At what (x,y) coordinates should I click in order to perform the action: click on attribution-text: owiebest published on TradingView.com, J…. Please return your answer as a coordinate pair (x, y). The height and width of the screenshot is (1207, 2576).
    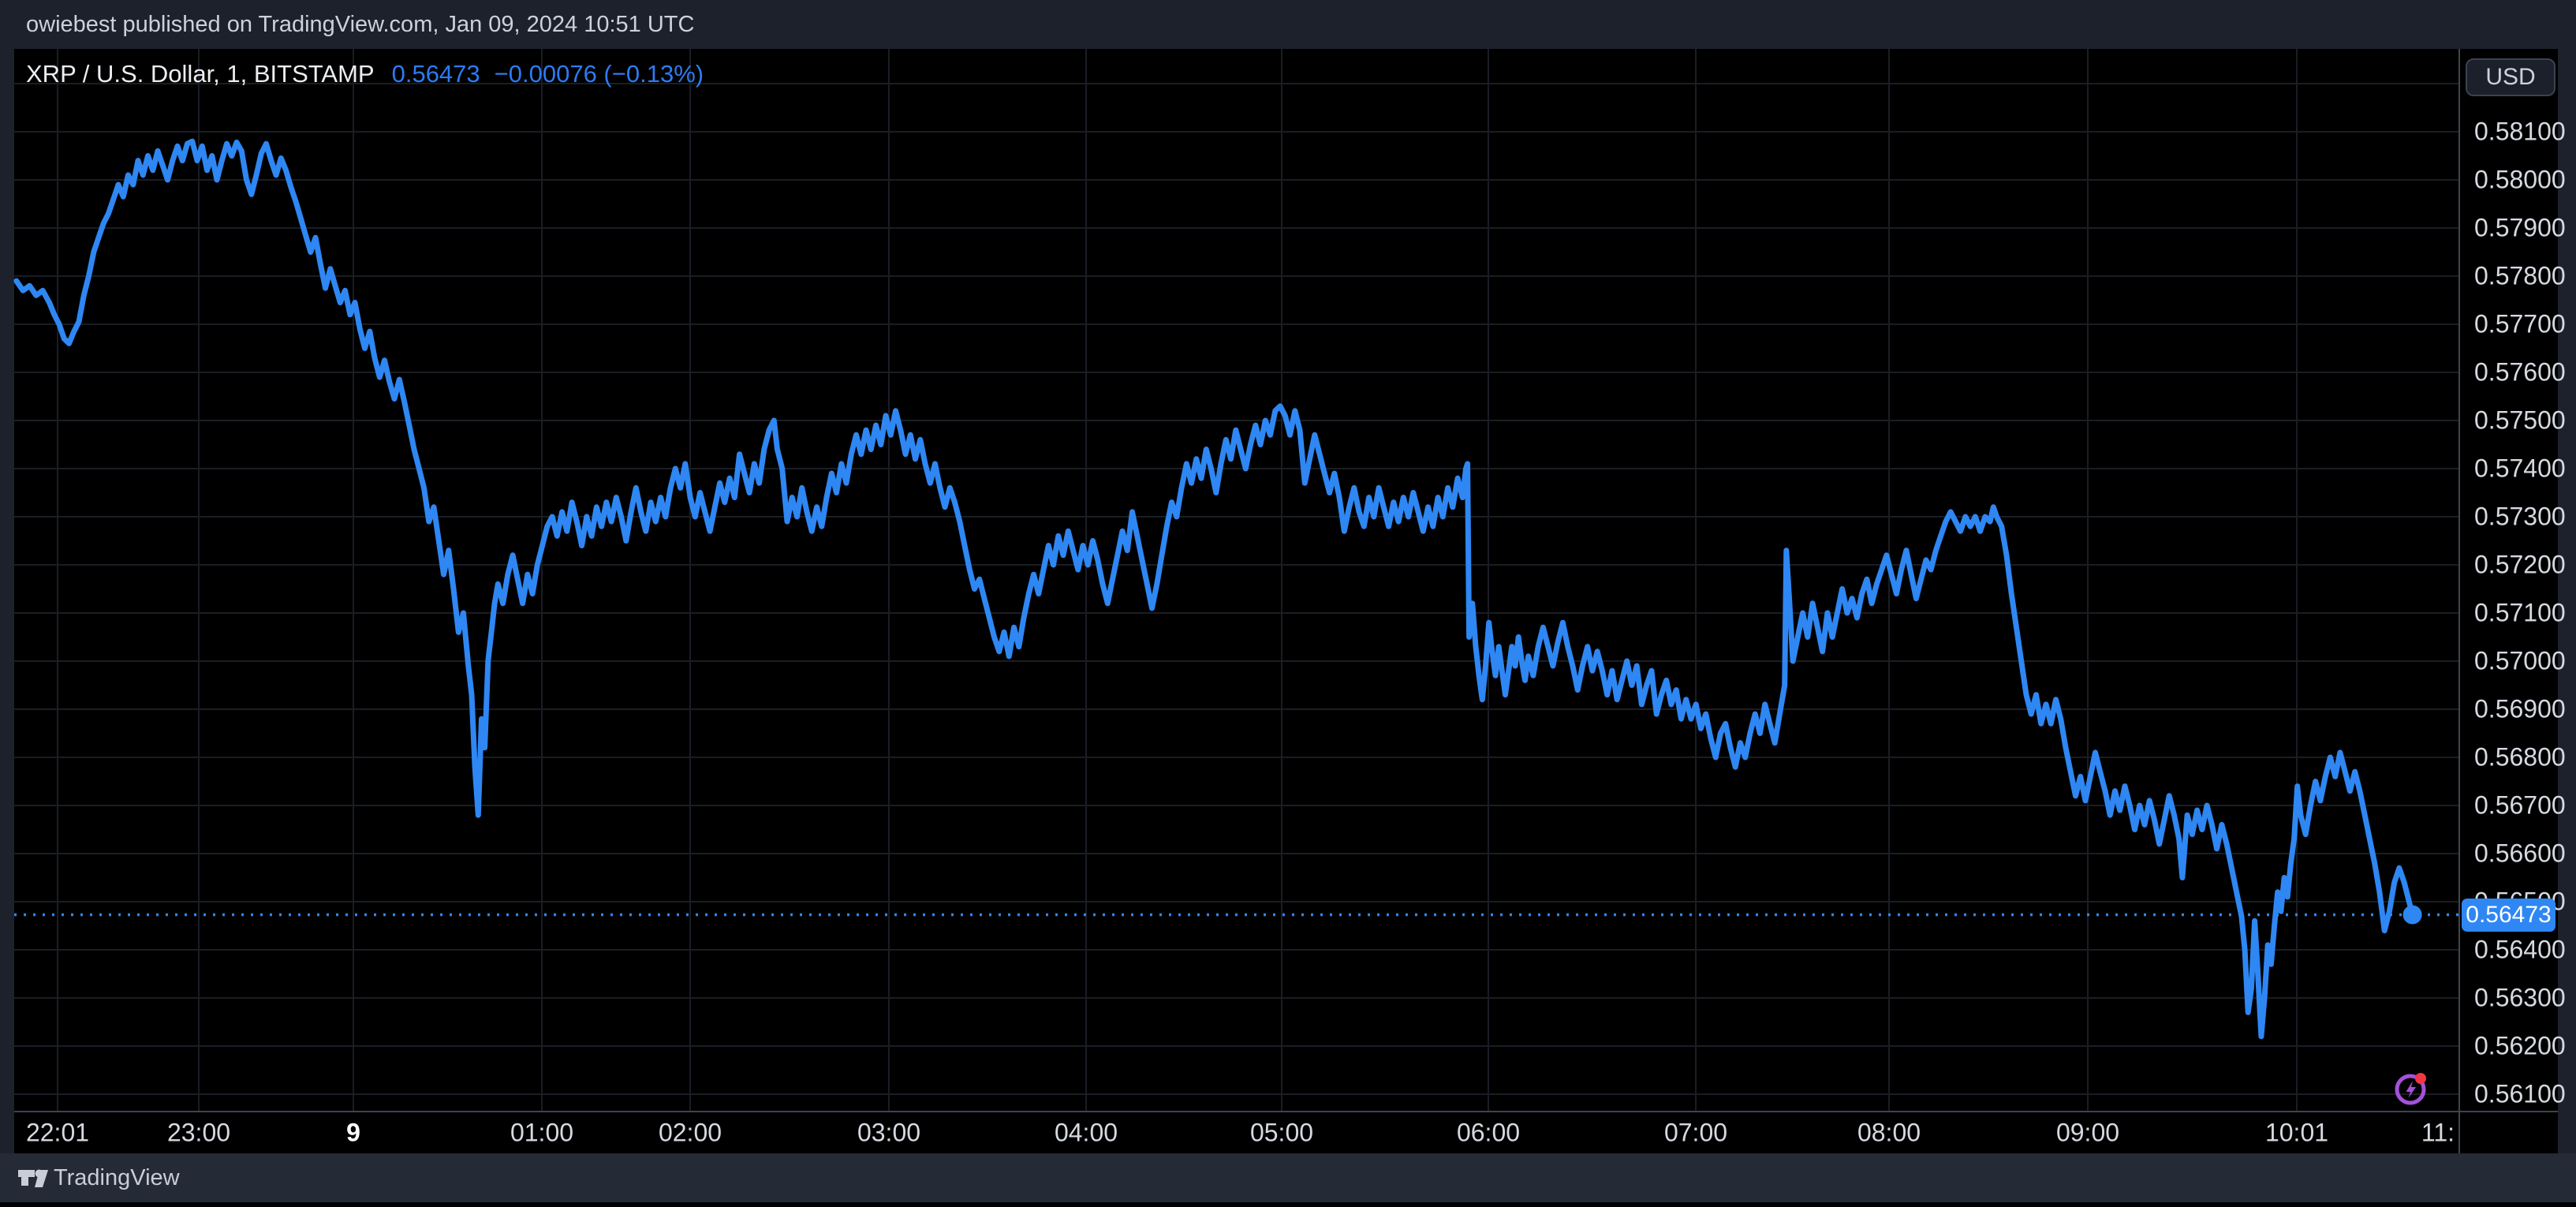
    Looking at the image, I should click on (360, 24).